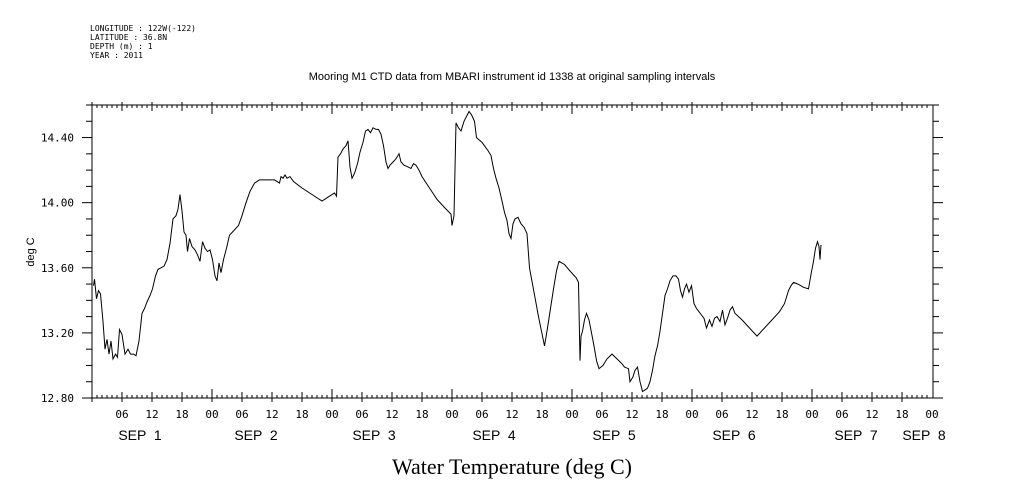 The width and height of the screenshot is (1009, 504). What do you see at coordinates (57, 398) in the screenshot?
I see `y-tick-label: 12.80` at bounding box center [57, 398].